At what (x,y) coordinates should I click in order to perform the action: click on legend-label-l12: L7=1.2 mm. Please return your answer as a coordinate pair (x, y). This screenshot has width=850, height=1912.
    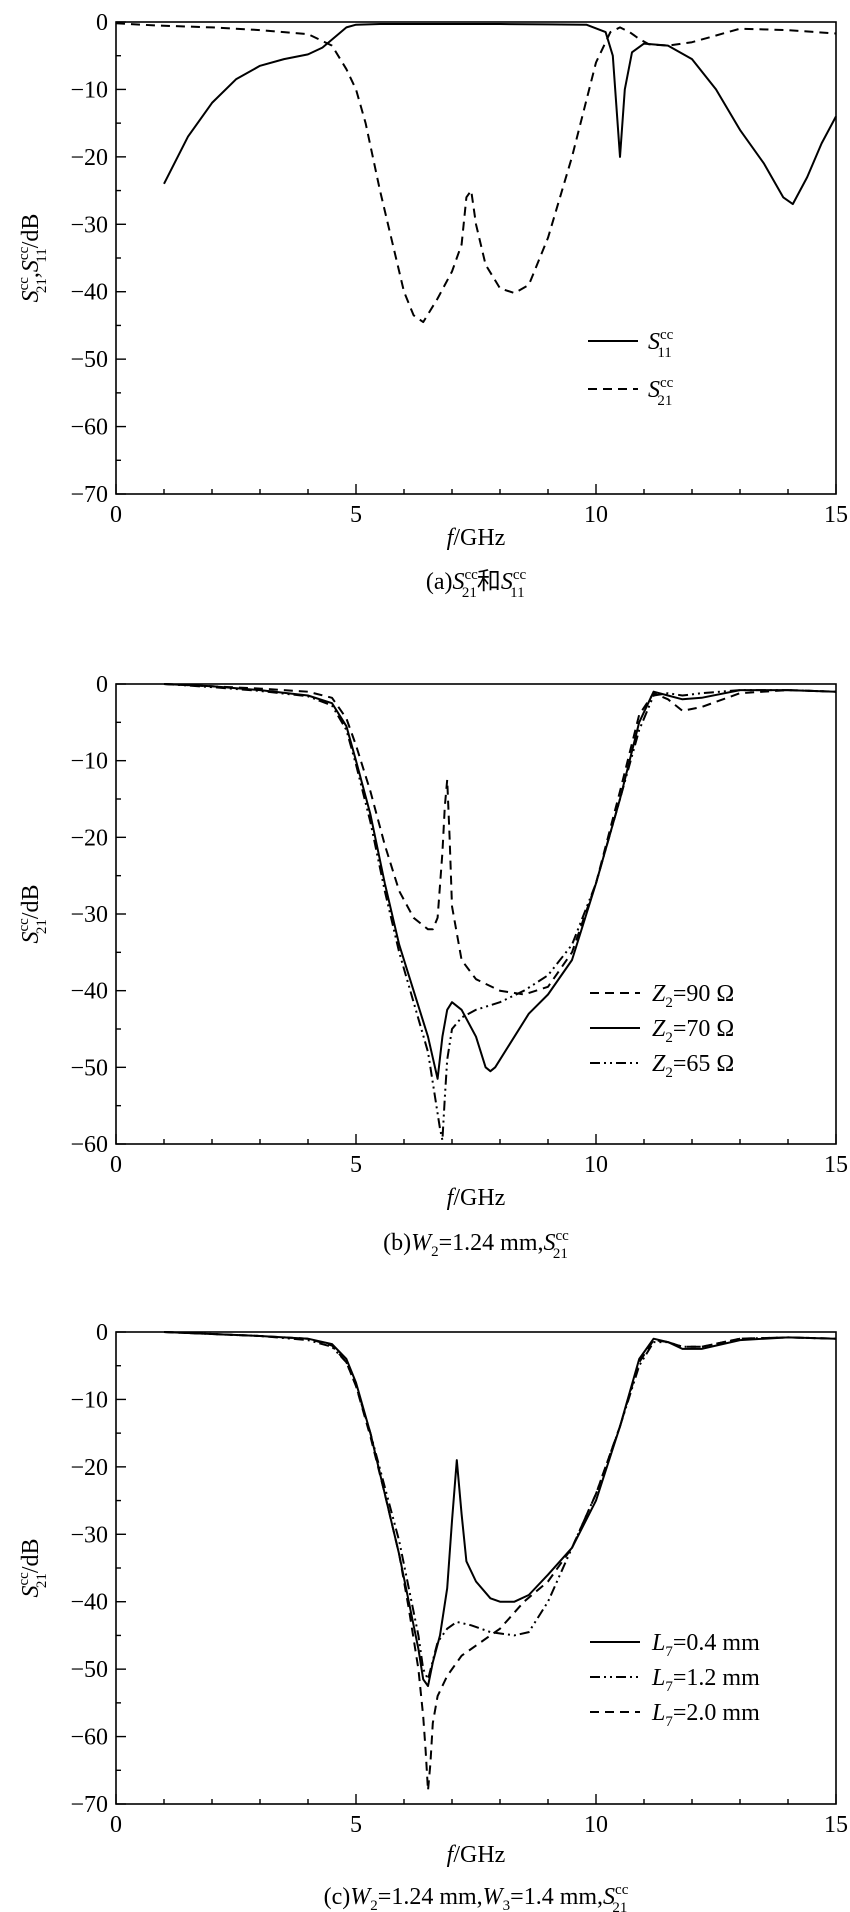
    Looking at the image, I should click on (705, 1680).